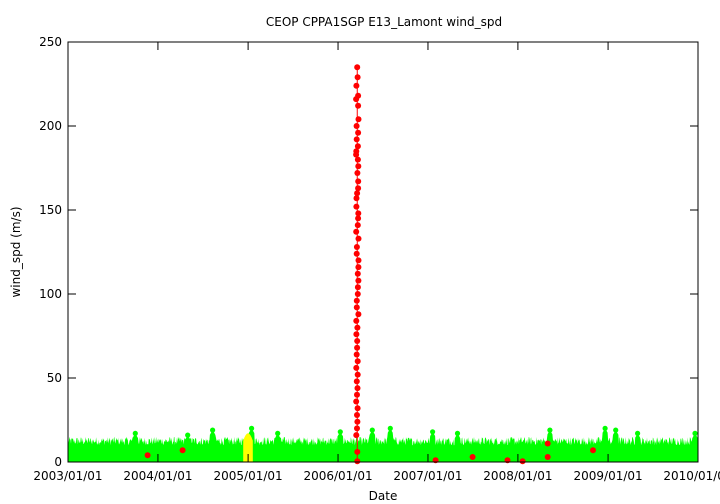 This screenshot has height=504, width=720. What do you see at coordinates (50, 126) in the screenshot?
I see `y-tick-label: 200` at bounding box center [50, 126].